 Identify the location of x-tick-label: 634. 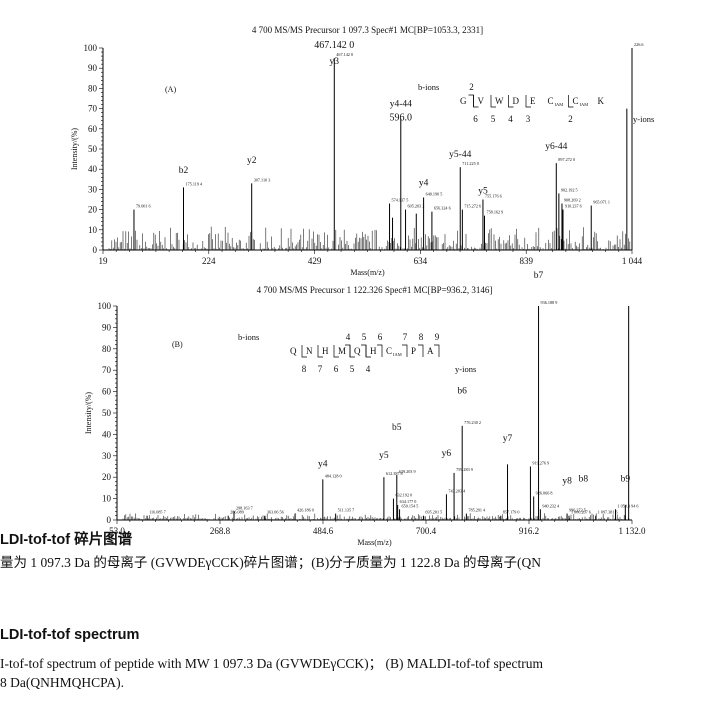
(421, 261).